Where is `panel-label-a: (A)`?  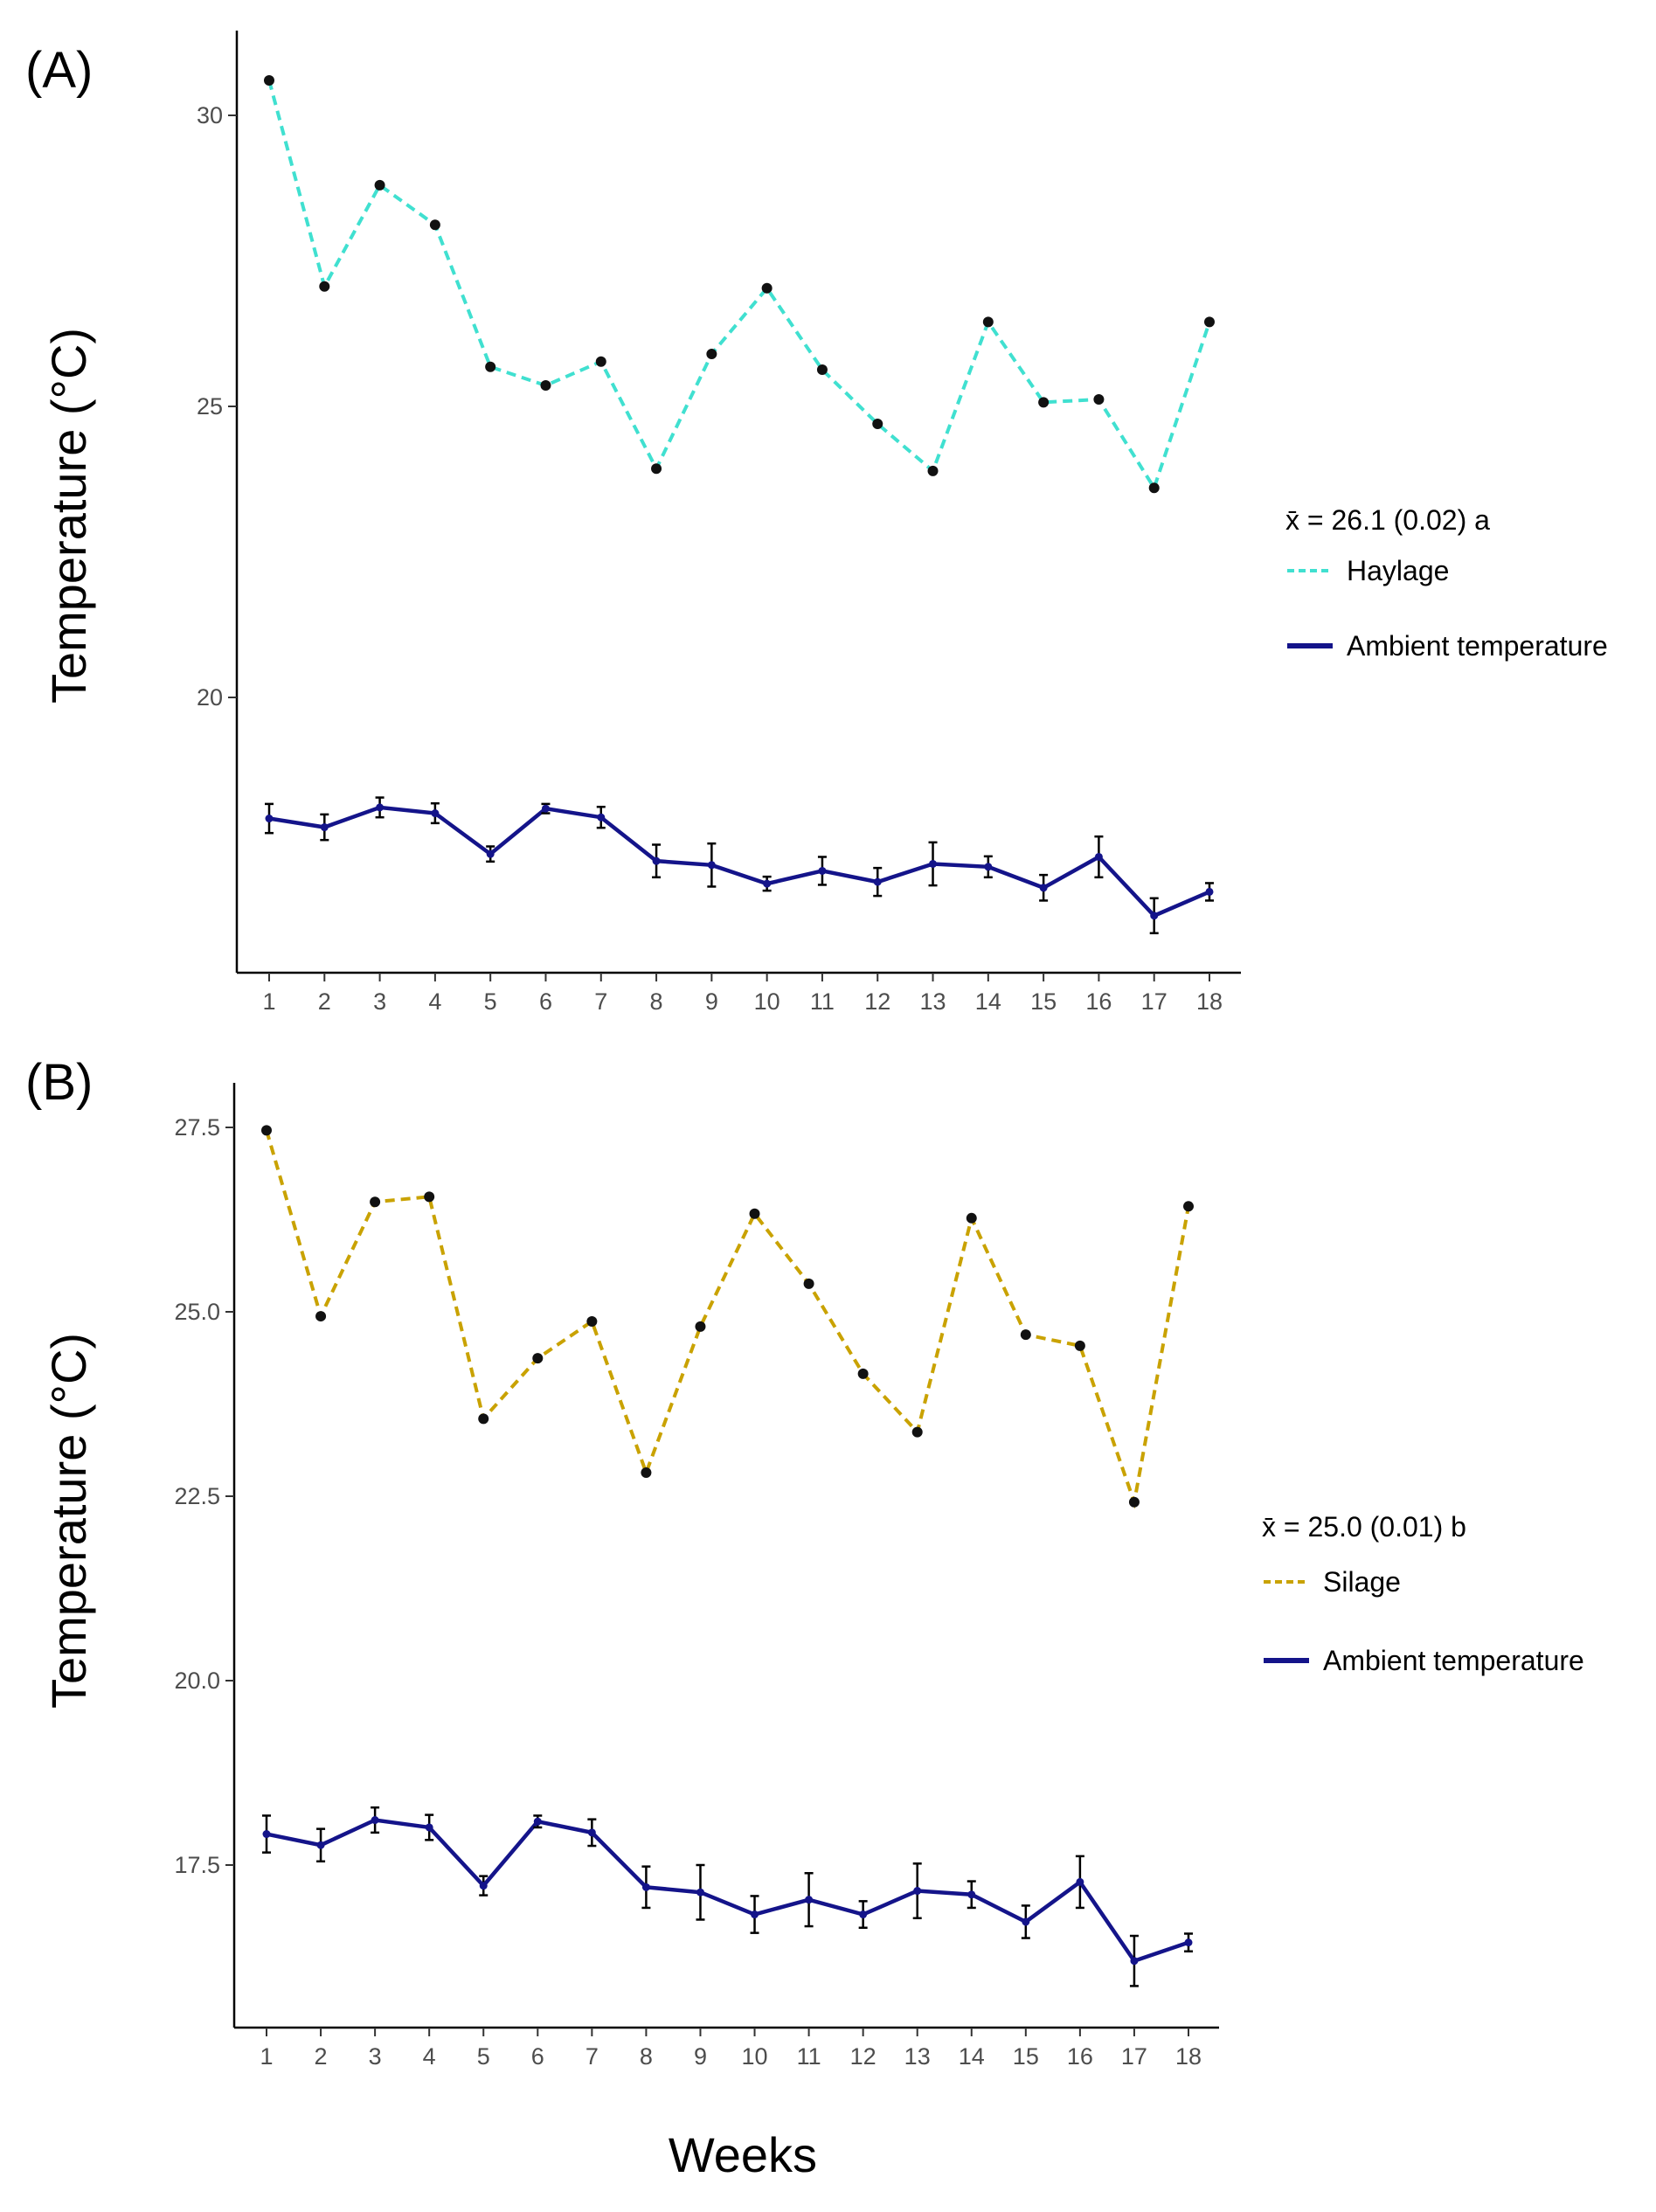
panel-label-a: (A) is located at coordinates (59, 70).